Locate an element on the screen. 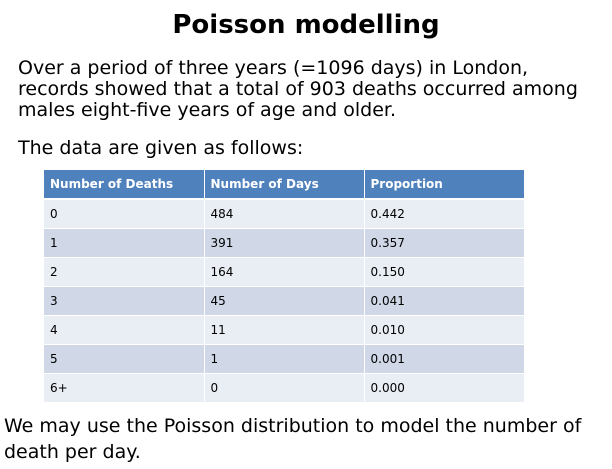  cell-days: 45 is located at coordinates (284, 301).